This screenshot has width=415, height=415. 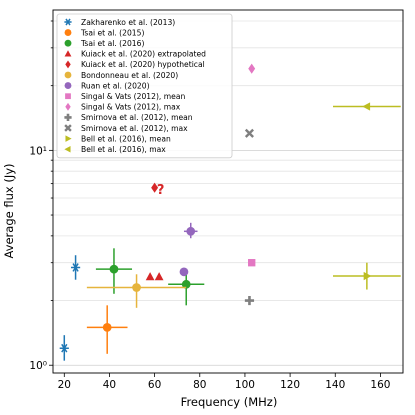 What do you see at coordinates (252, 263) in the screenshot?
I see `data-point-s7-p0` at bounding box center [252, 263].